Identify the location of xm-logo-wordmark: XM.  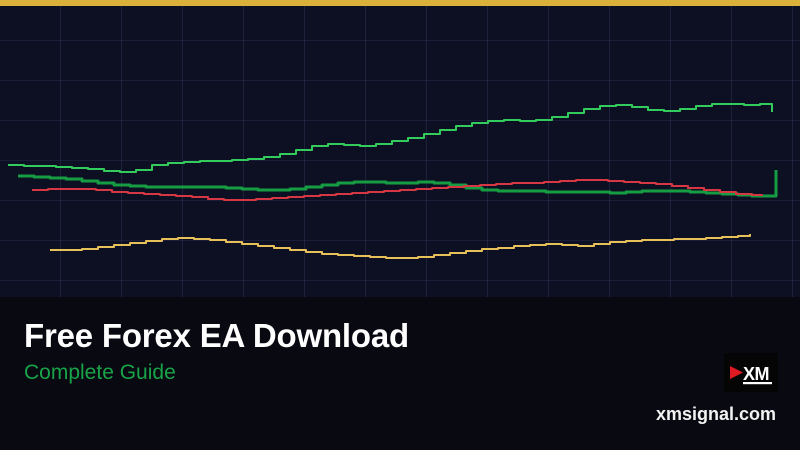
(756, 374).